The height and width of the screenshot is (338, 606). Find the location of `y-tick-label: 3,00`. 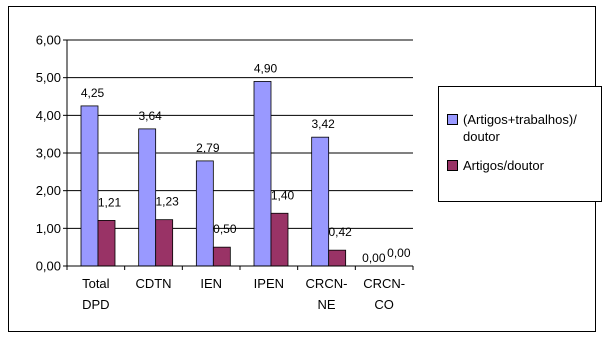

y-tick-label: 3,00 is located at coordinates (48, 153).